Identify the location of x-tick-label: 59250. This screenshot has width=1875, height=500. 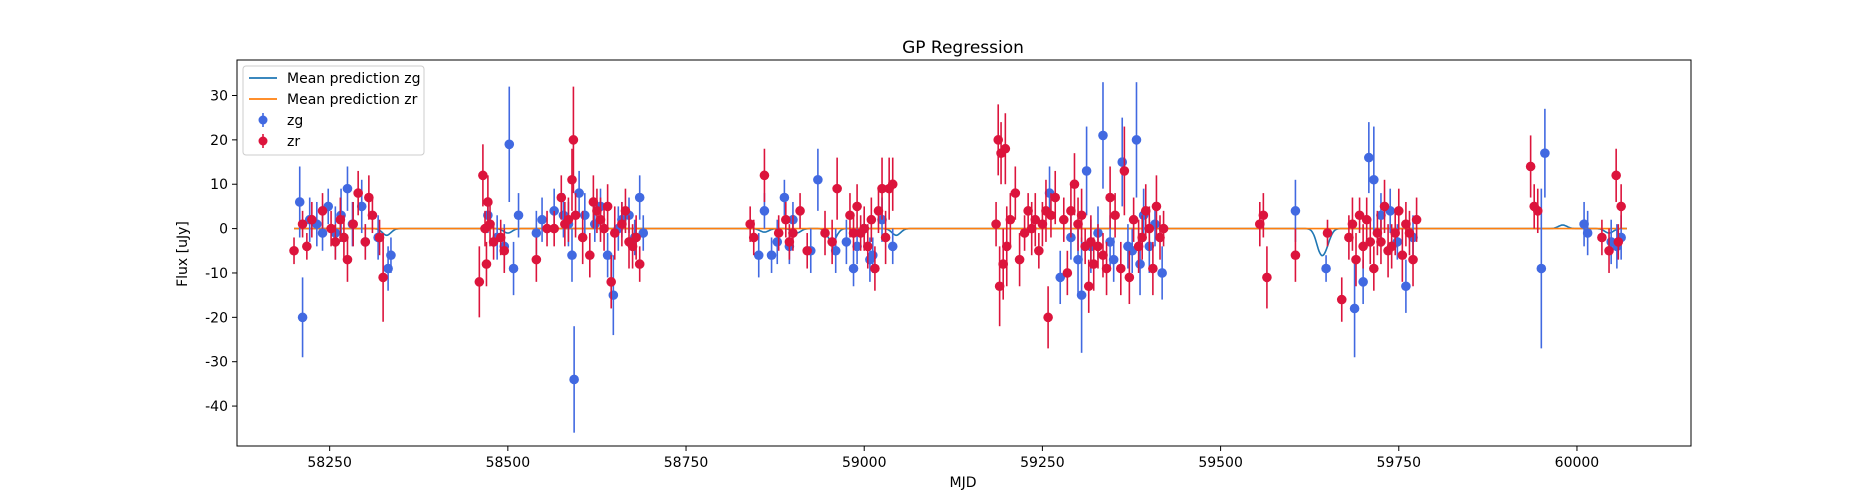
(1042, 463).